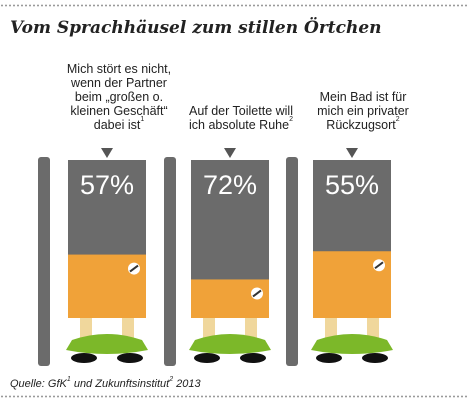 The image size is (468, 400). Describe the element at coordinates (352, 185) in the screenshot. I see `value-label: 55%` at that location.